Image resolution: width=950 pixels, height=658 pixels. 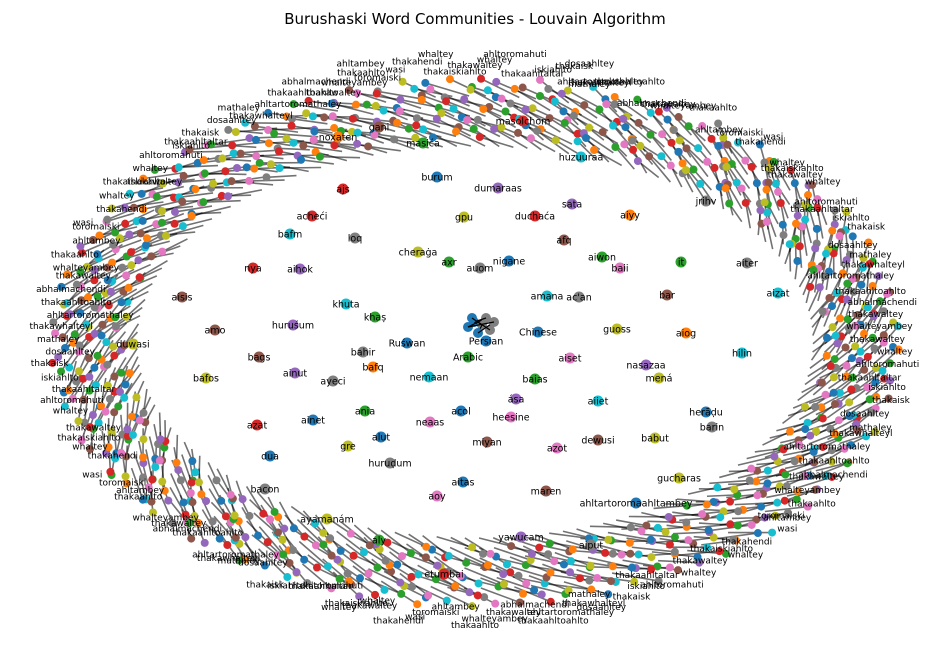 I want to click on node-label: ayamanám, so click(x=326, y=520).